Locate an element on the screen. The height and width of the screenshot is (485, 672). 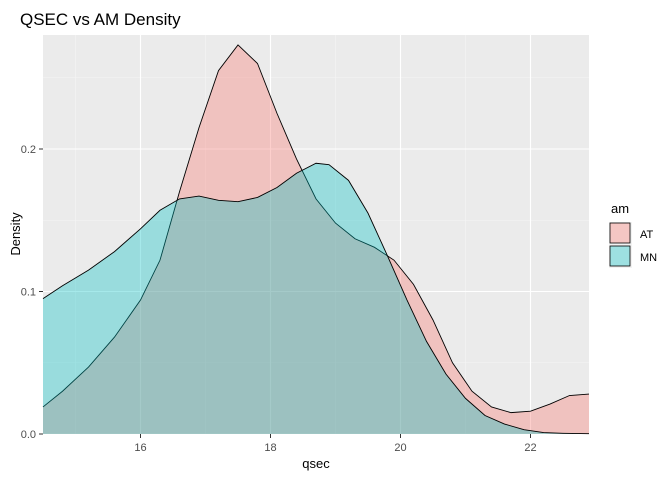
y-axis-label: Density is located at coordinates (15, 234).